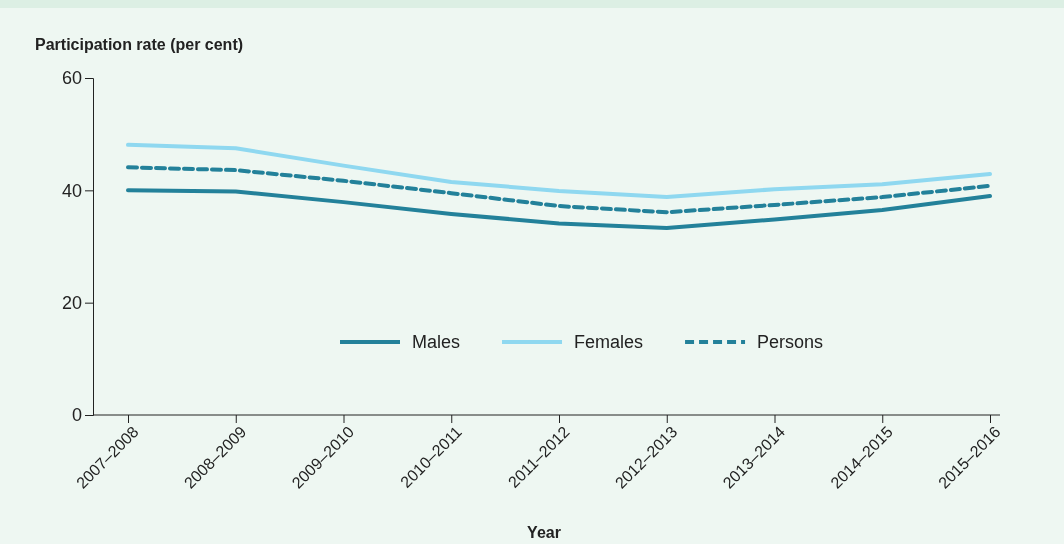  Describe the element at coordinates (609, 342) in the screenshot. I see `legend-label: Females` at that location.